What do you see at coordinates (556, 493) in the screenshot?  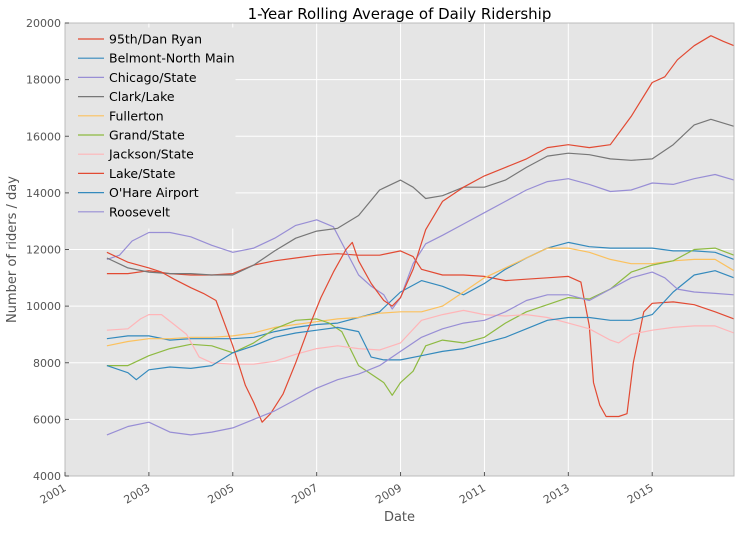 I see `x-tick-label-6: 2013` at bounding box center [556, 493].